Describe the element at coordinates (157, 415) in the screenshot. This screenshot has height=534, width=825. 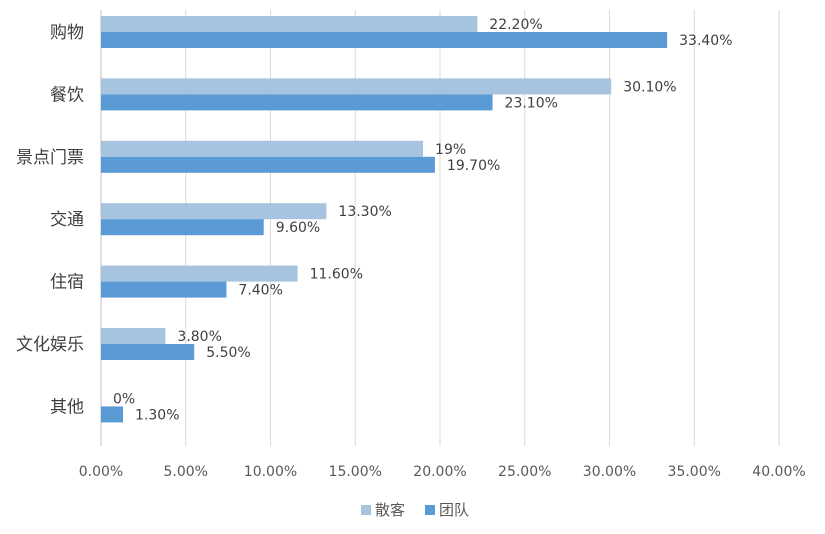
I see `data-label: 1.30%` at that location.